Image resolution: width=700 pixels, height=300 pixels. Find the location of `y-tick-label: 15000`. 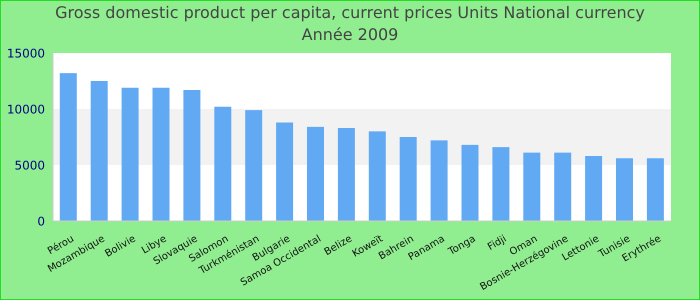

y-tick-label: 15000 is located at coordinates (25, 53).